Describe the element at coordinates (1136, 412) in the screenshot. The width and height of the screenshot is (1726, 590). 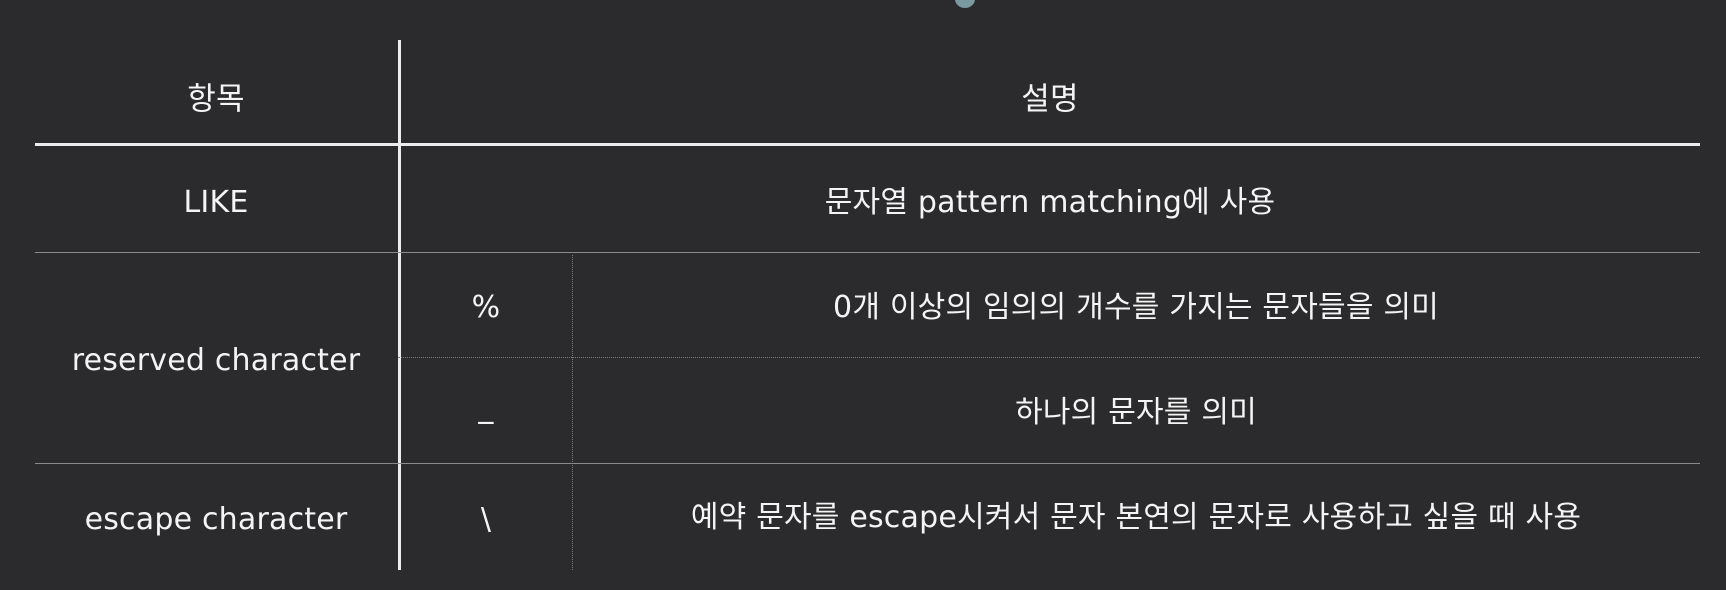
I see `subrow-description: 하나의 문자를 의미` at that location.